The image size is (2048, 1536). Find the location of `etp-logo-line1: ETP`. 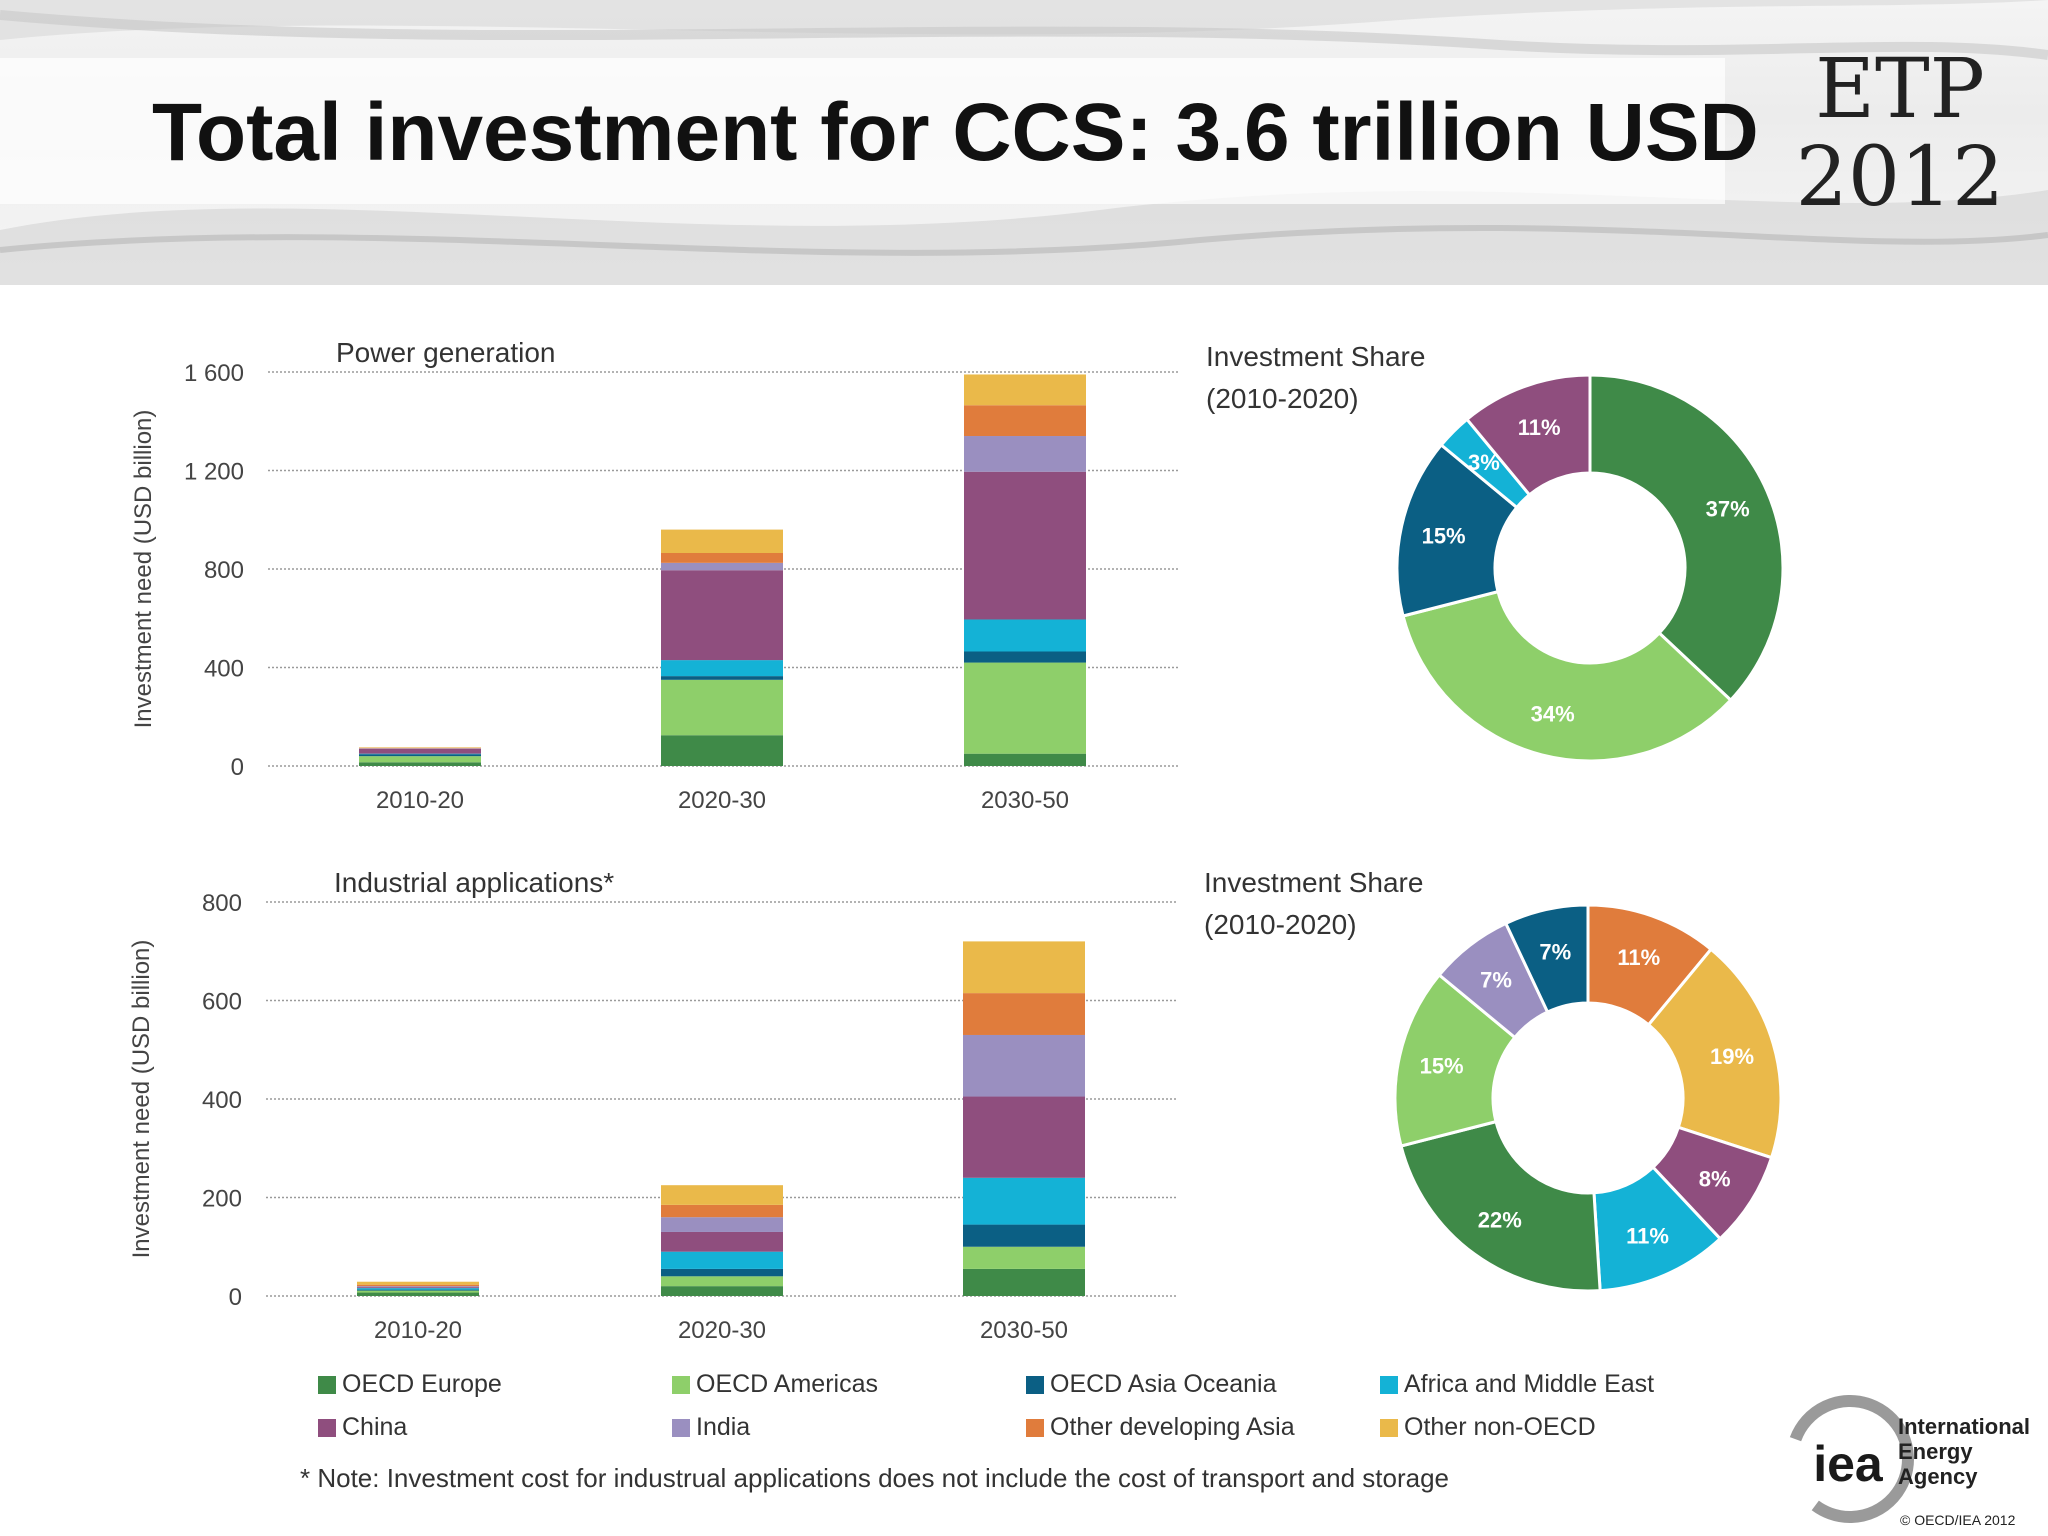

etp-logo-line1: ETP is located at coordinates (1900, 89).